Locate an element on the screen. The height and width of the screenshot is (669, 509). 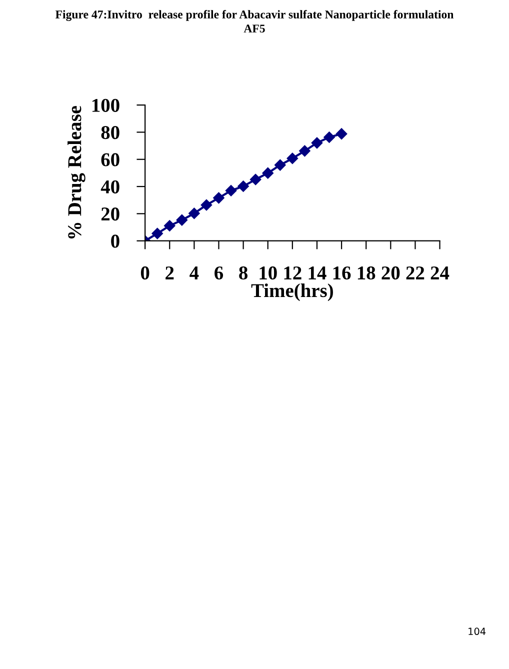
x-tick-label: 4 is located at coordinates (194, 273).